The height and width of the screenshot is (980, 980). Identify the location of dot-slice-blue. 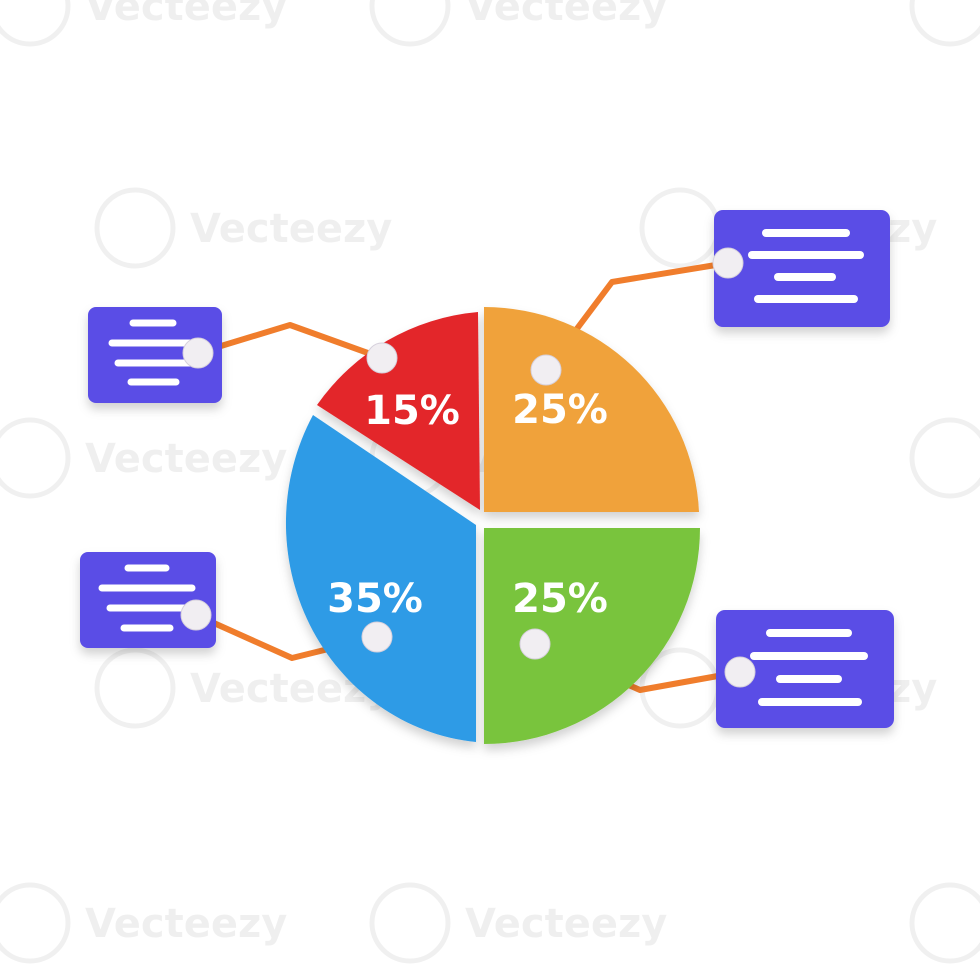
(377, 637).